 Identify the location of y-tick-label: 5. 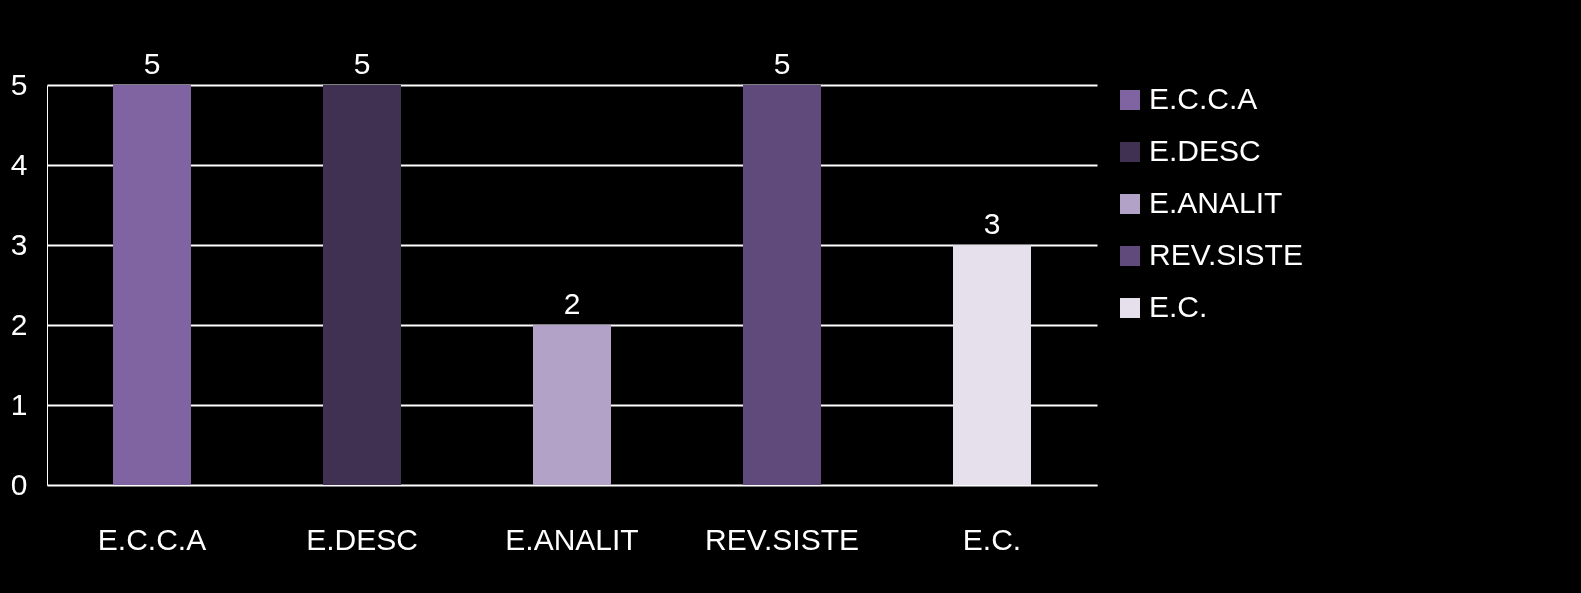
(19, 84).